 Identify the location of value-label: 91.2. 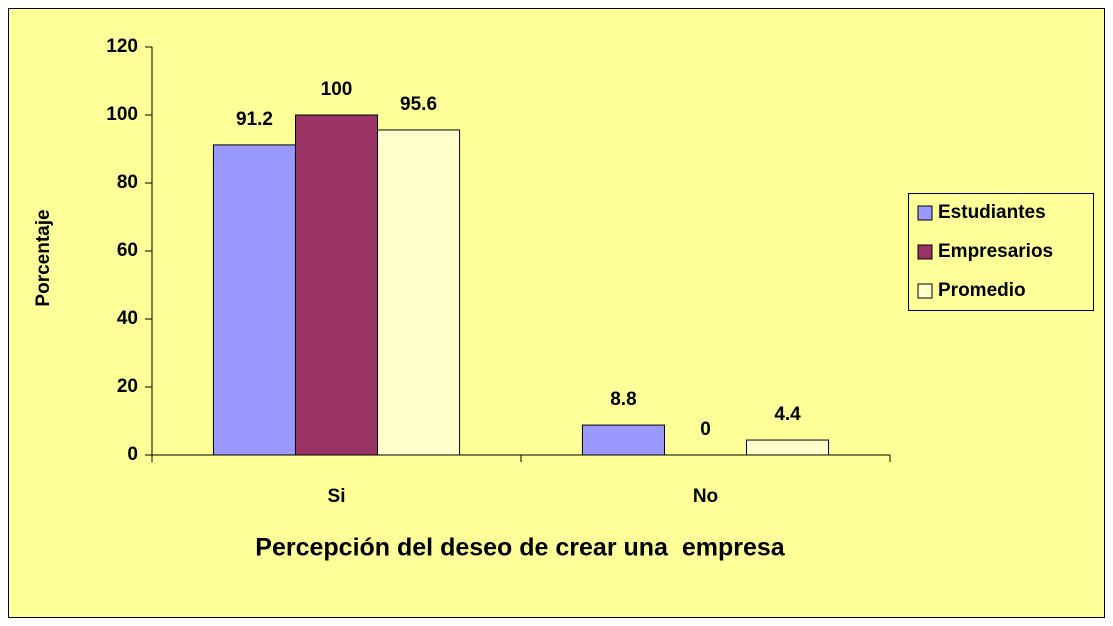
(254, 119).